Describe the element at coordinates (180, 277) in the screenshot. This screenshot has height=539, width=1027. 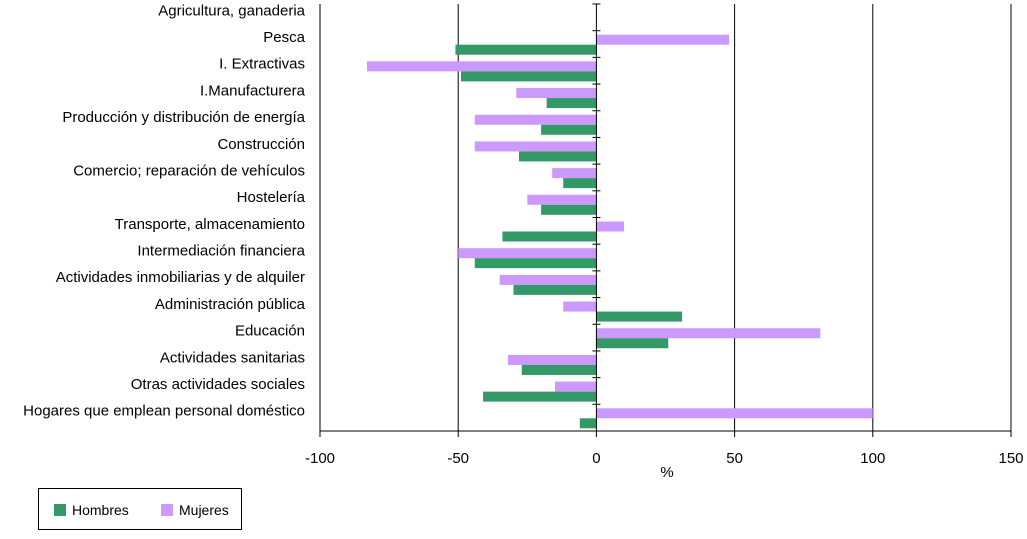
I see `category-label: Actividades inmobiliarias y de alquiler` at that location.